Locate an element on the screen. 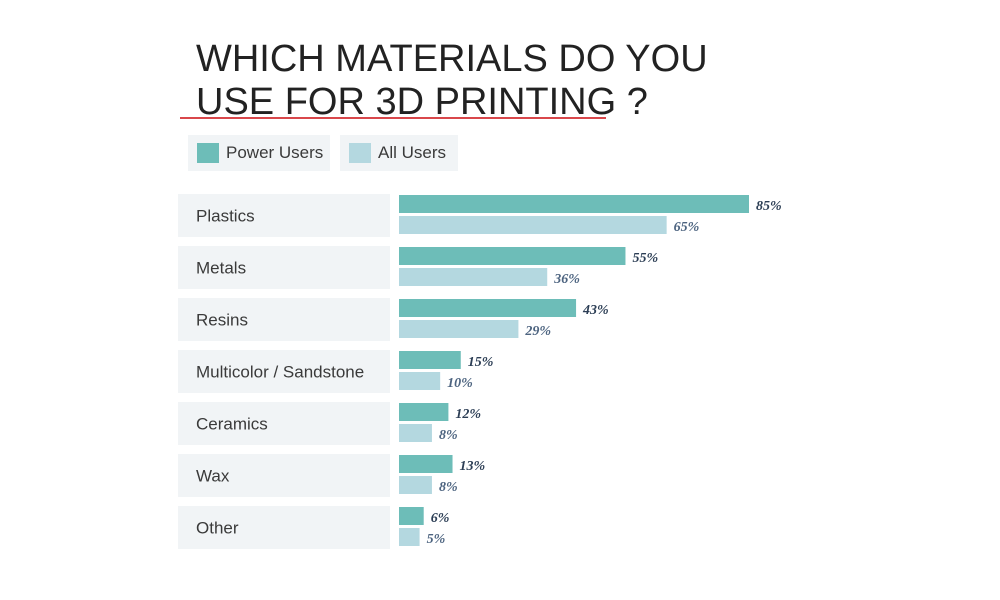 This screenshot has height=600, width=1000. bar-power-users-plastics is located at coordinates (574, 204).